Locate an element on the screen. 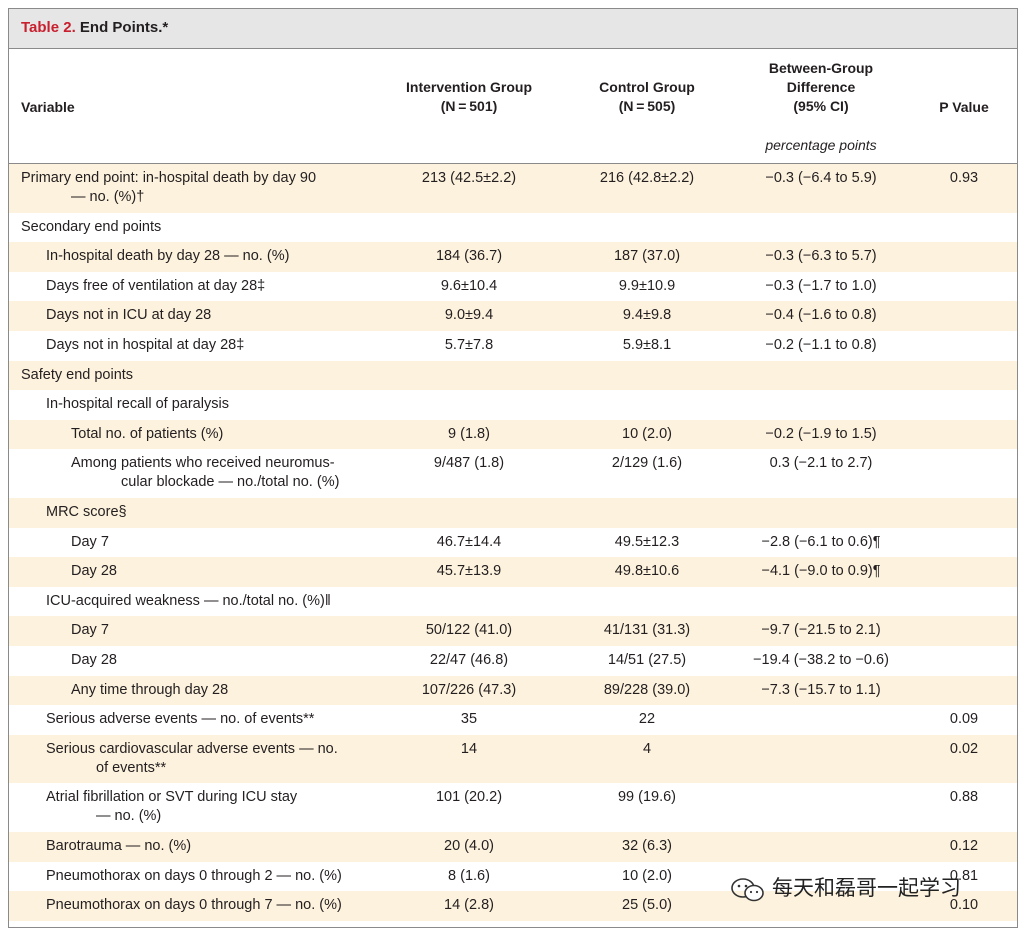 This screenshot has height=936, width=1032. cell-control: 10 (2.0) is located at coordinates (647, 875).